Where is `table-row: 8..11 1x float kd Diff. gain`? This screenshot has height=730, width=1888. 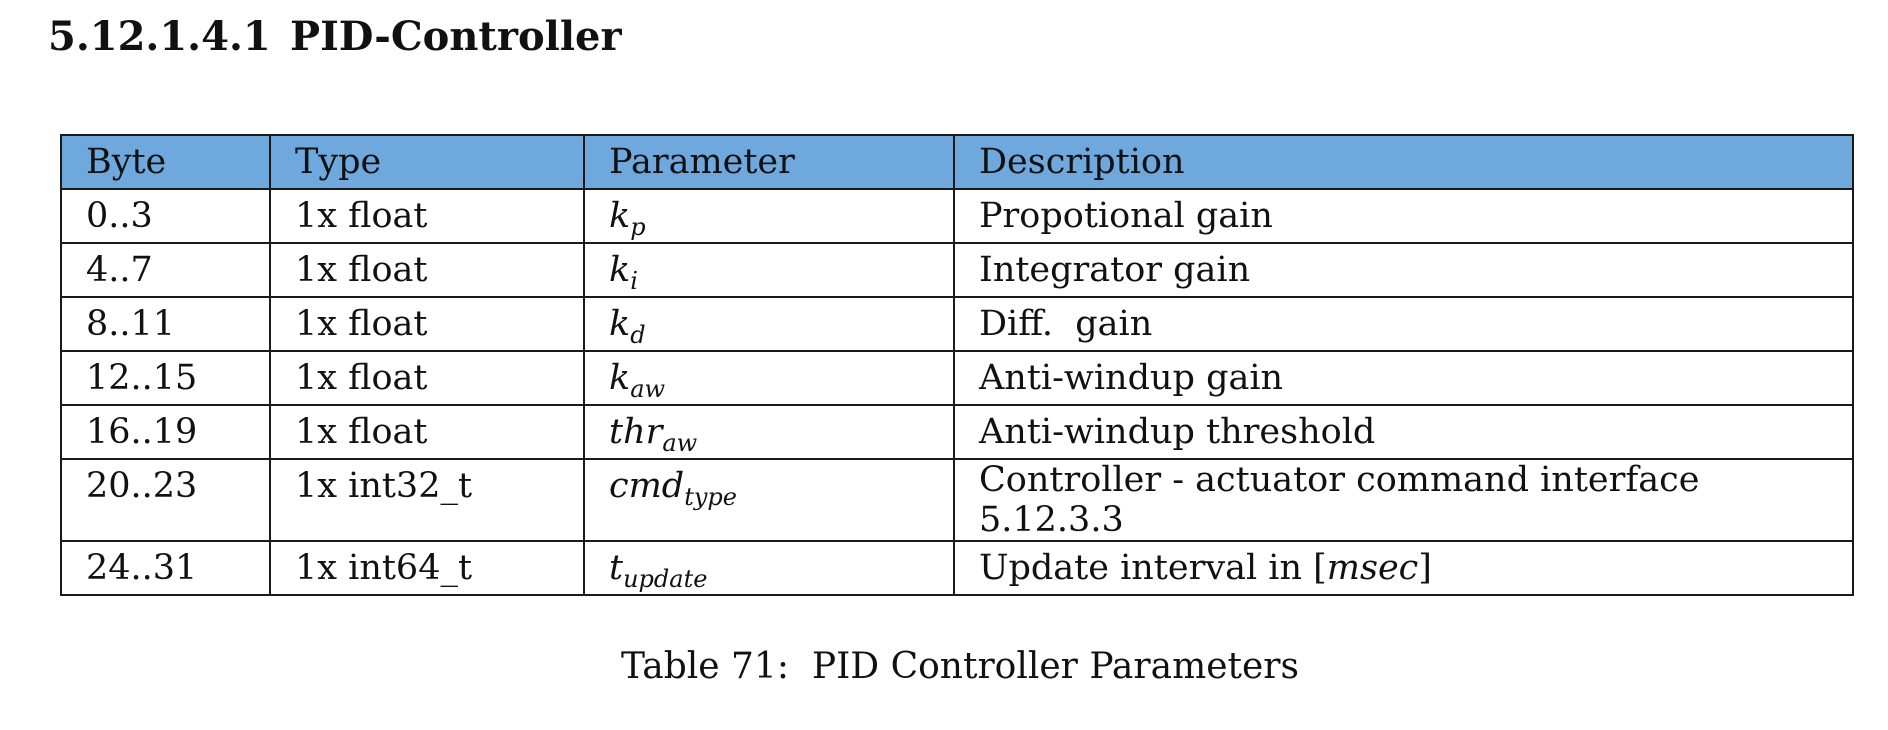 table-row: 8..11 1x float kd Diff. gain is located at coordinates (957, 324).